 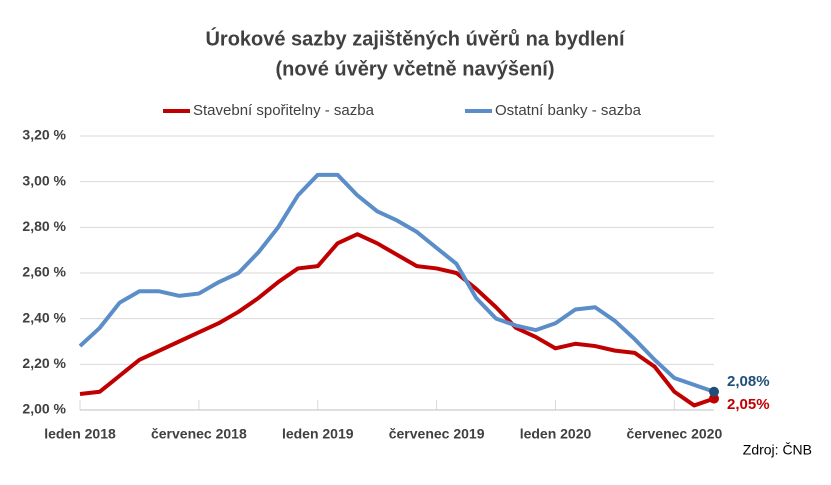 What do you see at coordinates (568, 110) in the screenshot?
I see `legend-label: Ostatní banky - sazba` at bounding box center [568, 110].